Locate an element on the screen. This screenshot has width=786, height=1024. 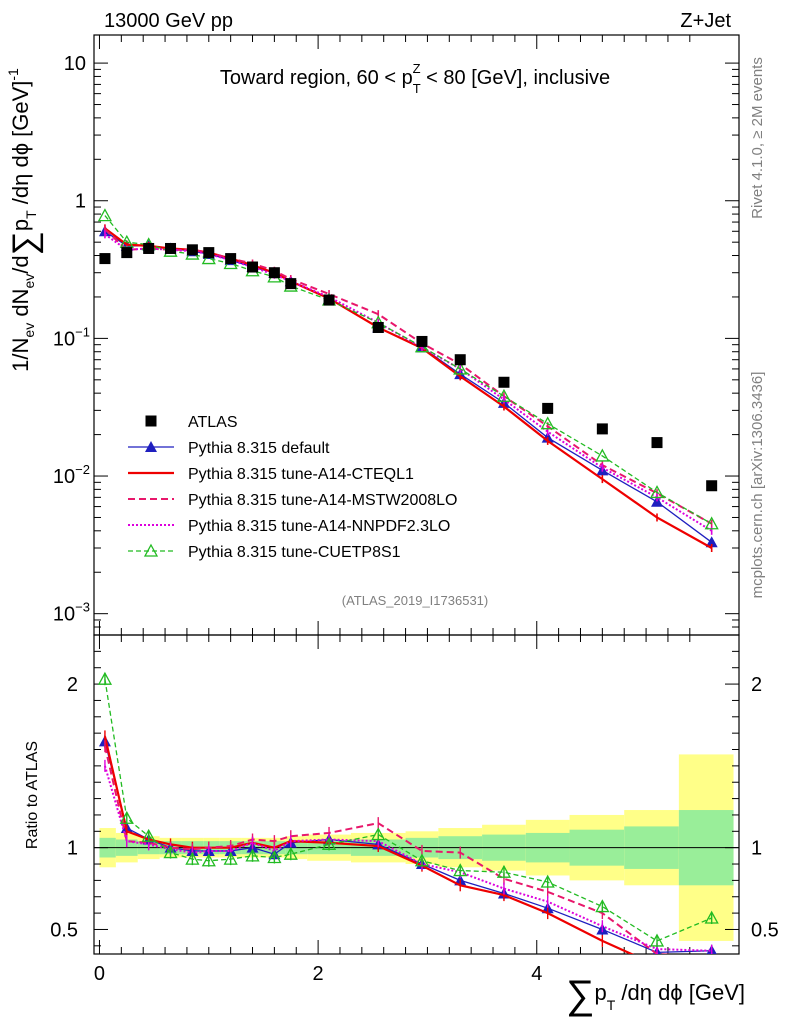
main-y-axis-label: 1/Nev dNev/d∑pT /dη dϕ [GeV]-1 is located at coordinates (24, 220).